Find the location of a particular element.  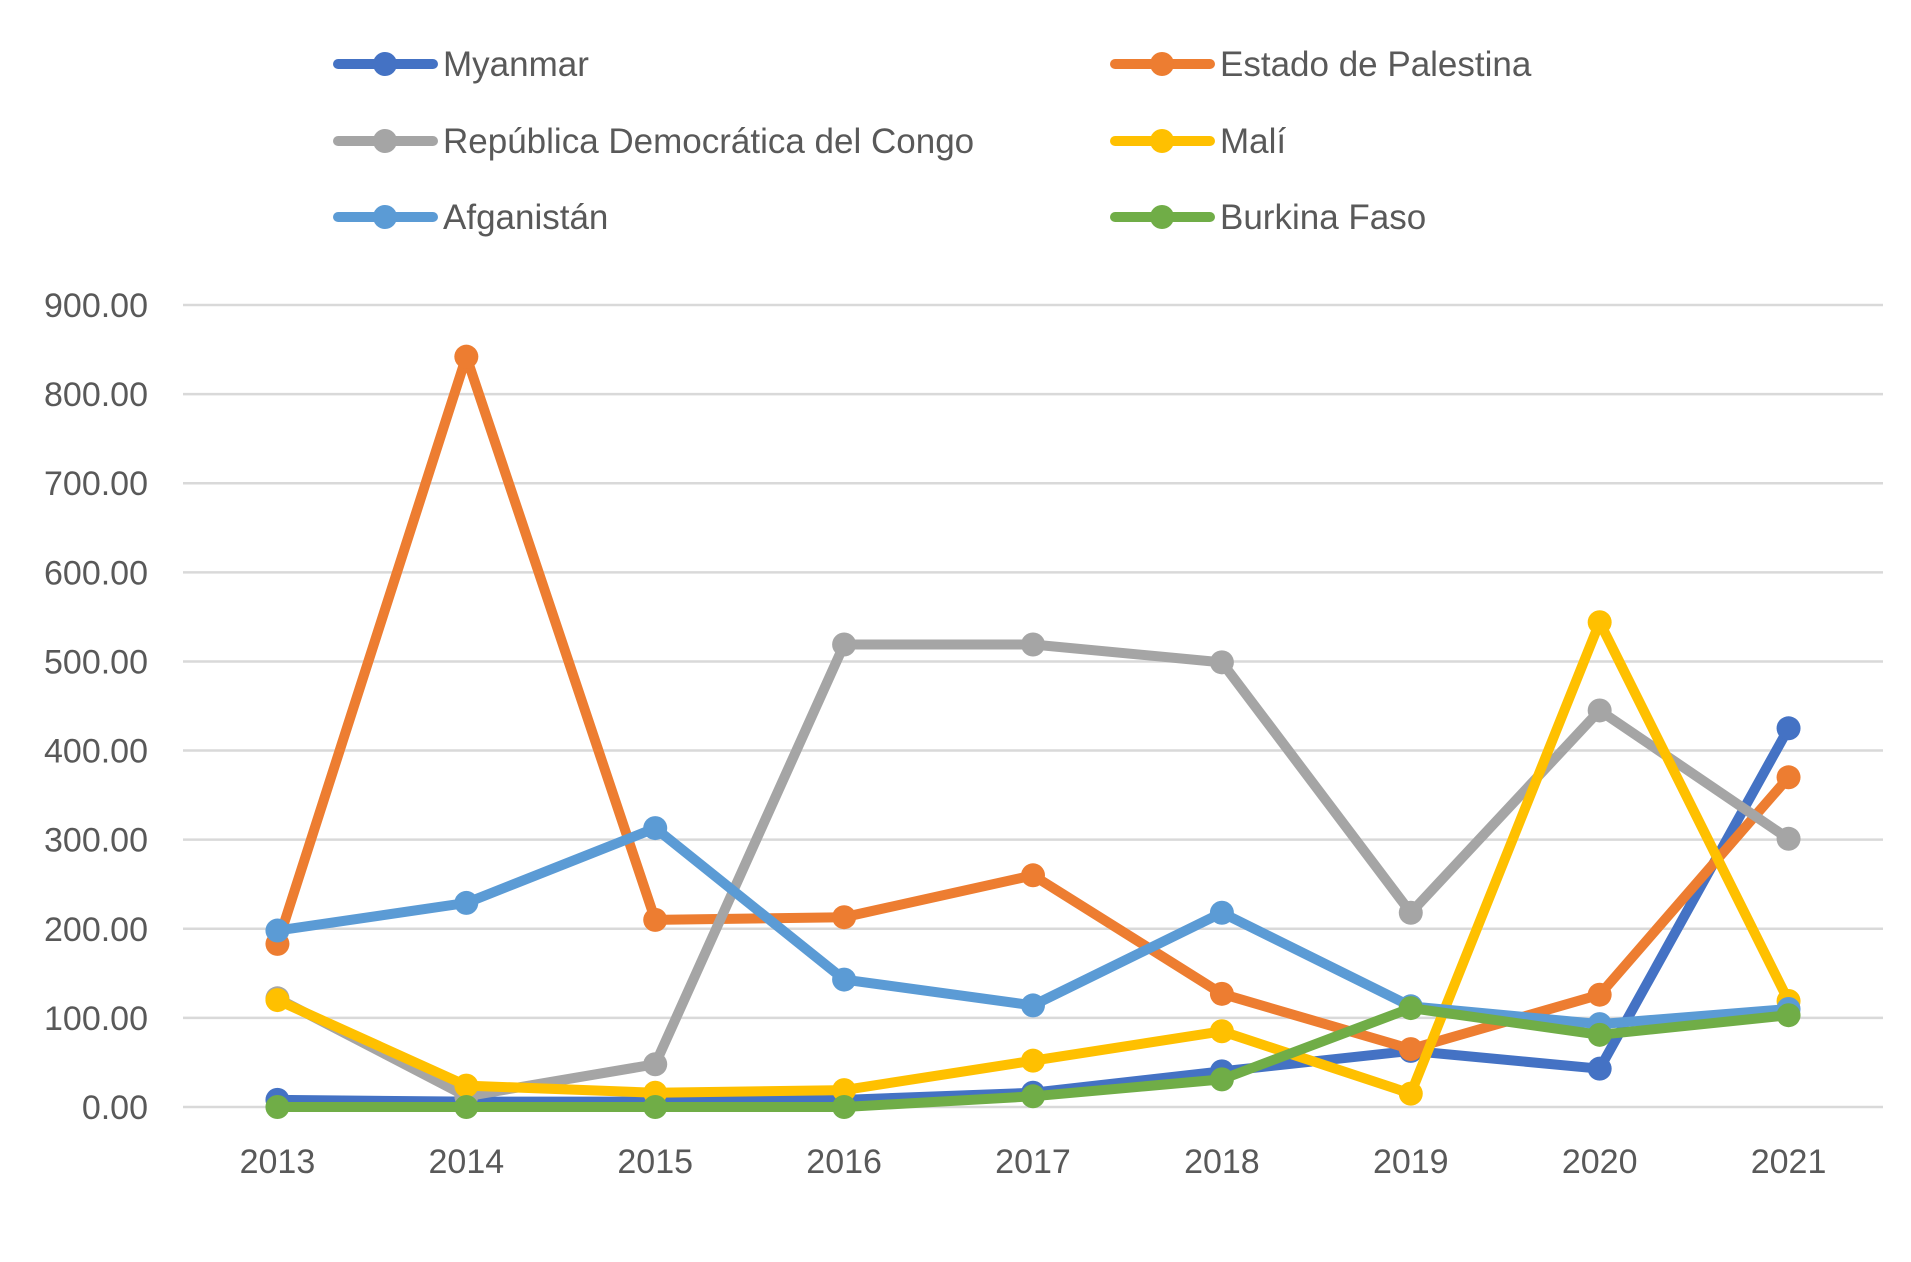

legend-item-republica-democratica-del-congo: República Democrática del Congo is located at coordinates (653, 141).